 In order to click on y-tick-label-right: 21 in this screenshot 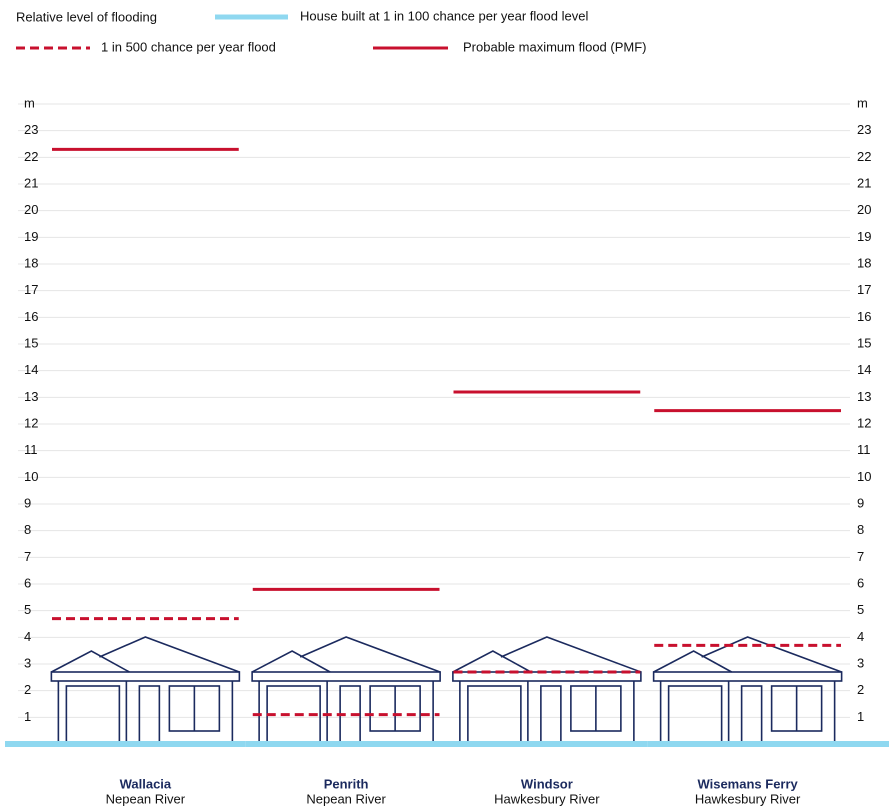, I will do `click(864, 182)`.